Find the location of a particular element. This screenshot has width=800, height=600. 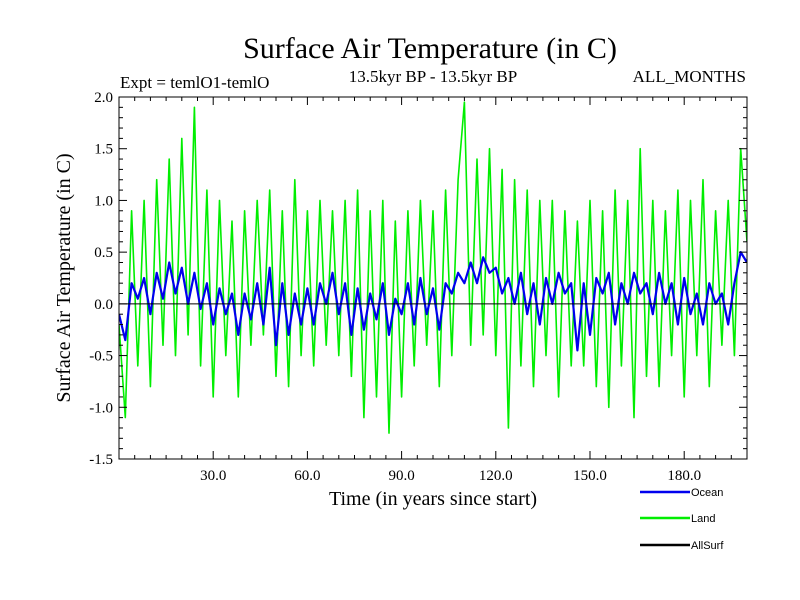

x-tick-label: 120.0 is located at coordinates (496, 476).